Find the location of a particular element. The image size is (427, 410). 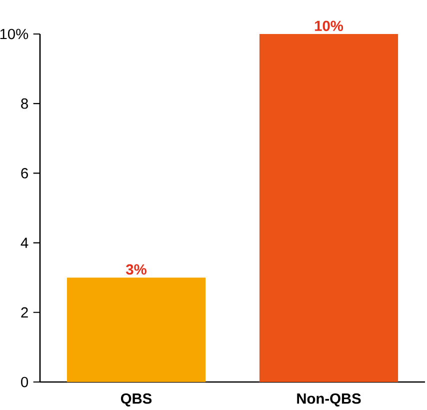

y-tick-label: 4 is located at coordinates (24, 243).